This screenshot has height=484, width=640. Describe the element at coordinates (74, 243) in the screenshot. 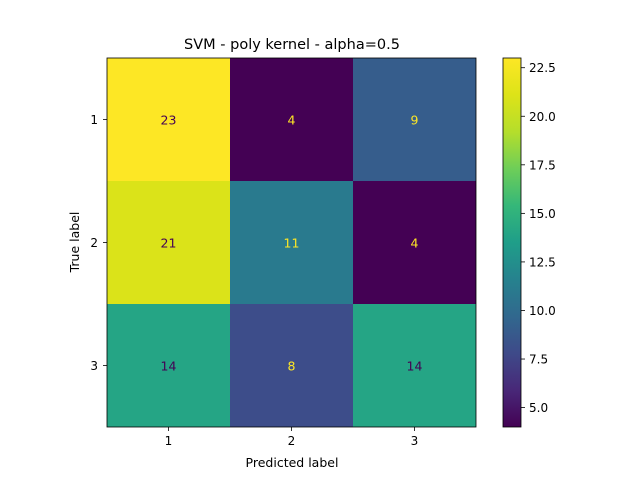

I see `y-axis-label: True label` at that location.